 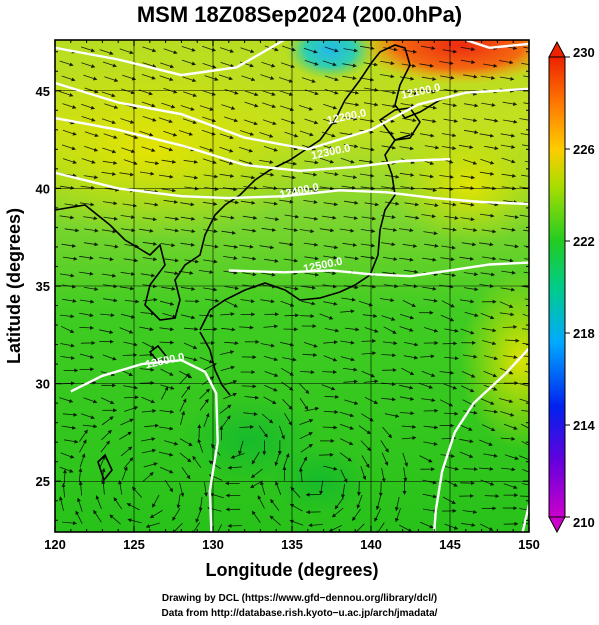 I want to click on y-tick-label: 25, so click(x=43, y=481).